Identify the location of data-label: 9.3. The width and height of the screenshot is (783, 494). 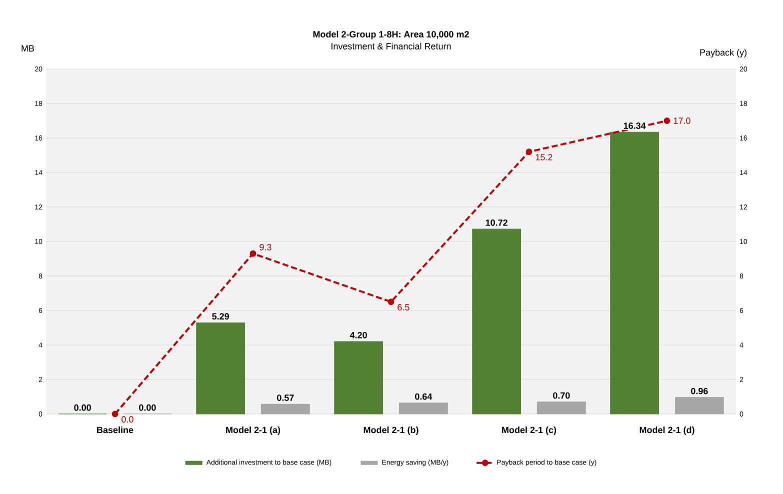
(266, 247).